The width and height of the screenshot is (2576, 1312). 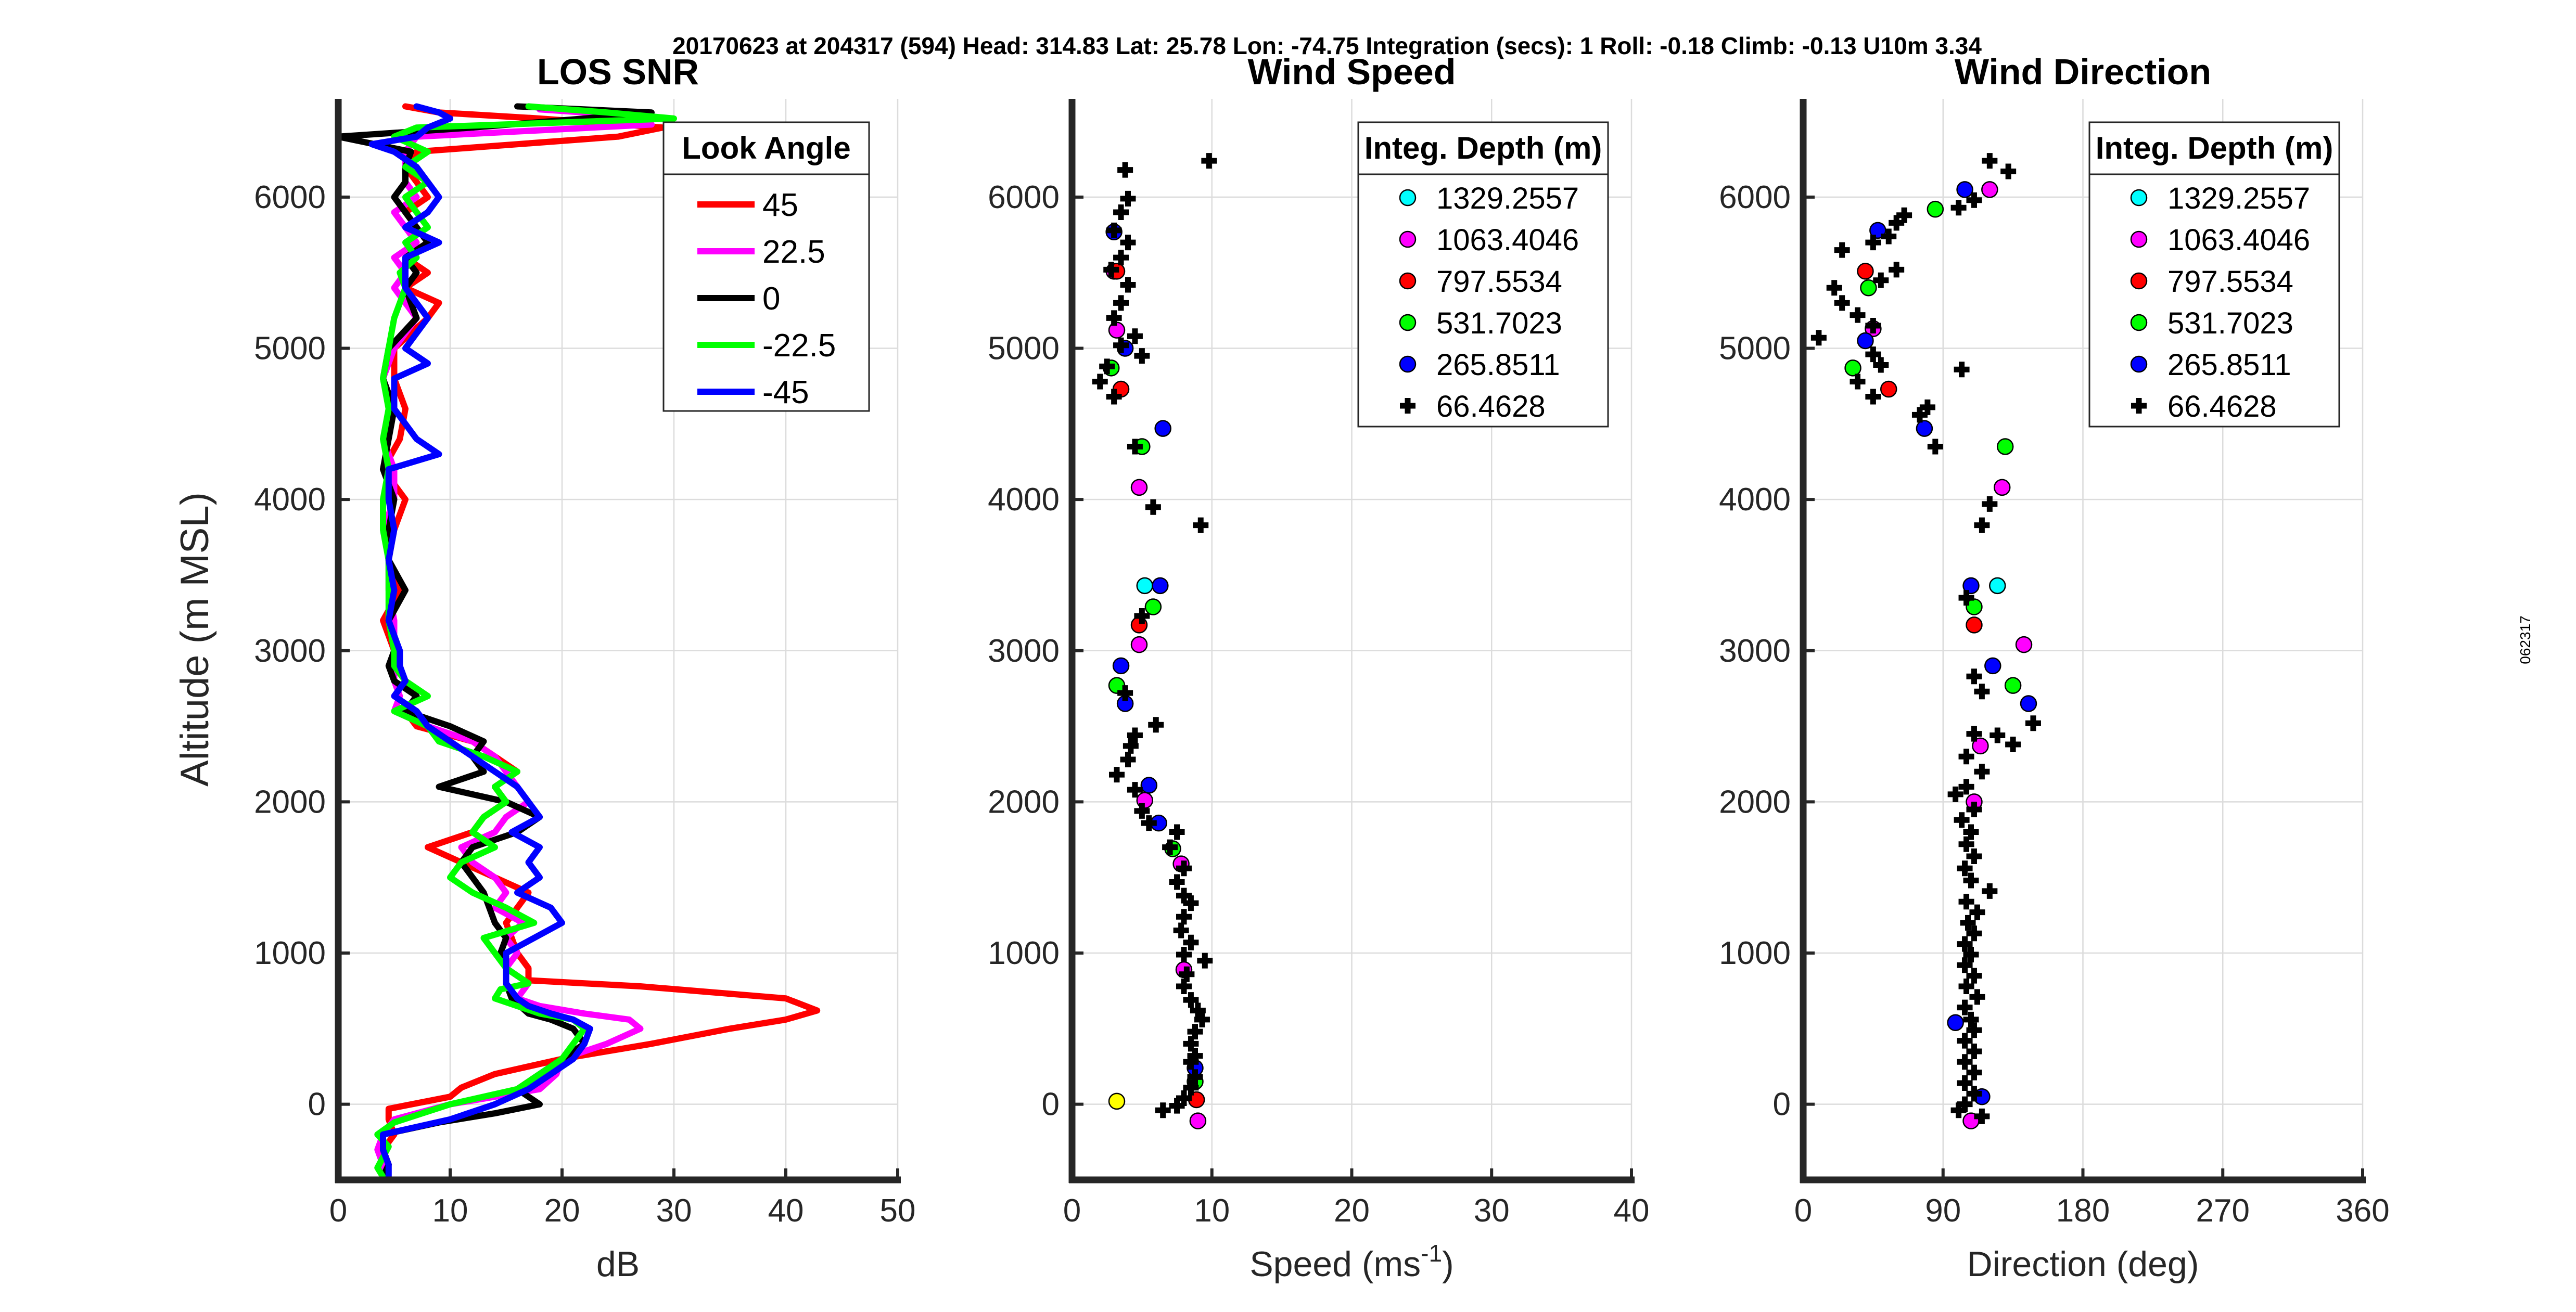 I want to click on legend-label-1329-2557: 1329.2557, so click(x=1507, y=199).